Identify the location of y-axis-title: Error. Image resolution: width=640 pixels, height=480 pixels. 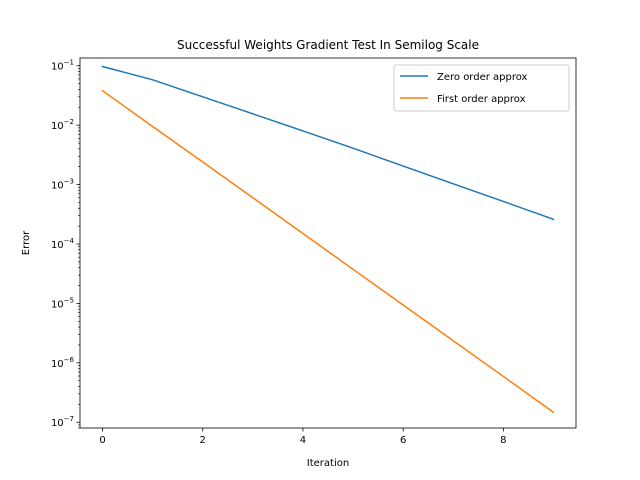
(26, 242).